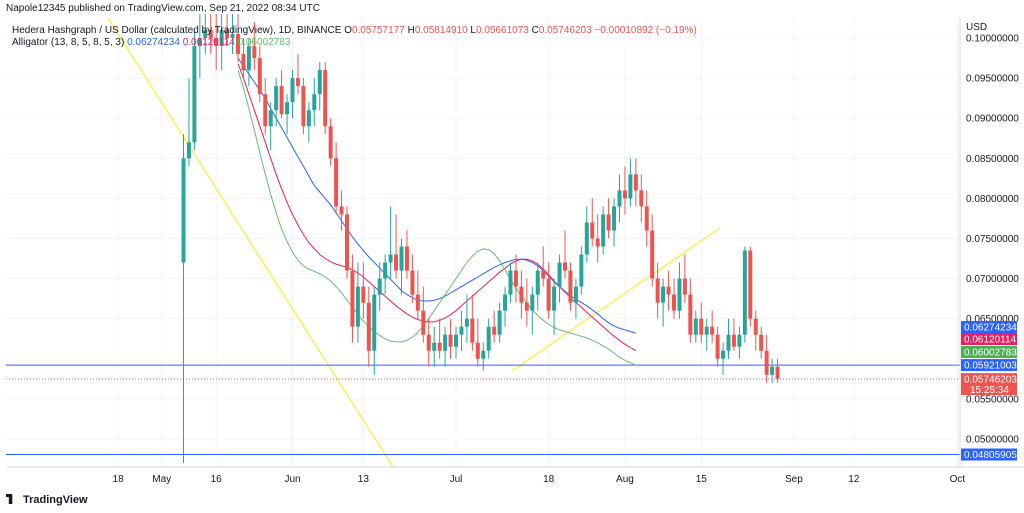 Image resolution: width=1024 pixels, height=513 pixels. I want to click on price-tag-jaw-bg, so click(989, 327).